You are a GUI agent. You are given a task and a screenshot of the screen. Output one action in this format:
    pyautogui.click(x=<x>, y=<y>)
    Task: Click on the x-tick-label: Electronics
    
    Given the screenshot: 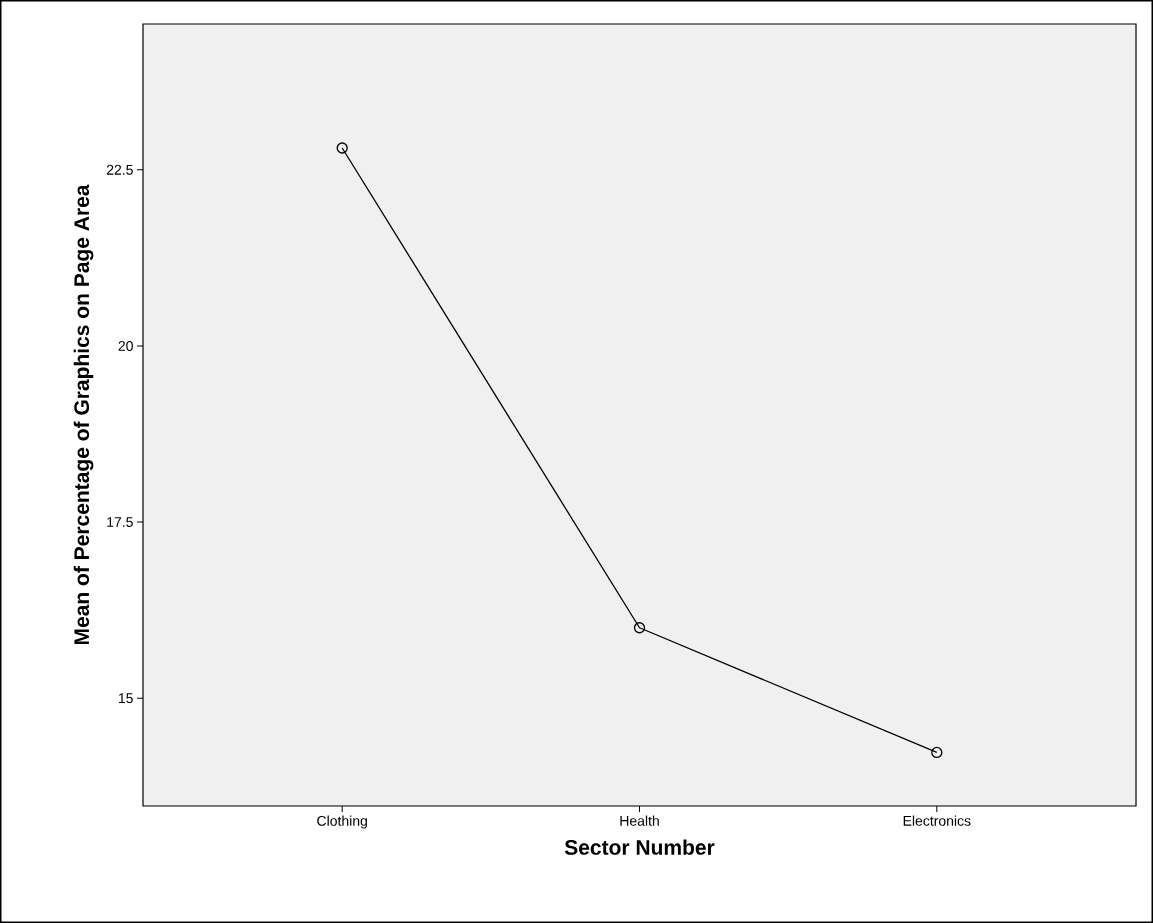 What is the action you would take?
    pyautogui.click(x=937, y=820)
    